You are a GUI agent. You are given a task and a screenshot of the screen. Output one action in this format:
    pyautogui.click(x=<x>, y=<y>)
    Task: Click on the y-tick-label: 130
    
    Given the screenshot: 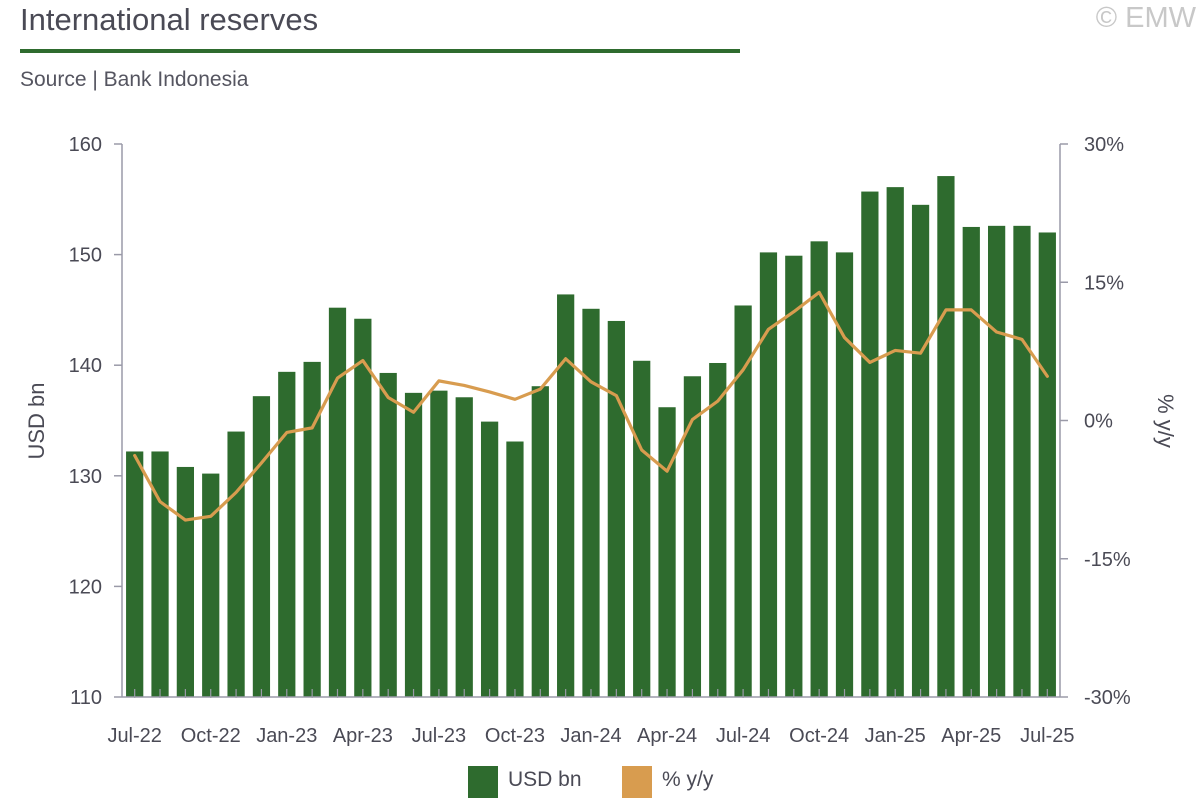 What is the action you would take?
    pyautogui.click(x=85, y=477)
    